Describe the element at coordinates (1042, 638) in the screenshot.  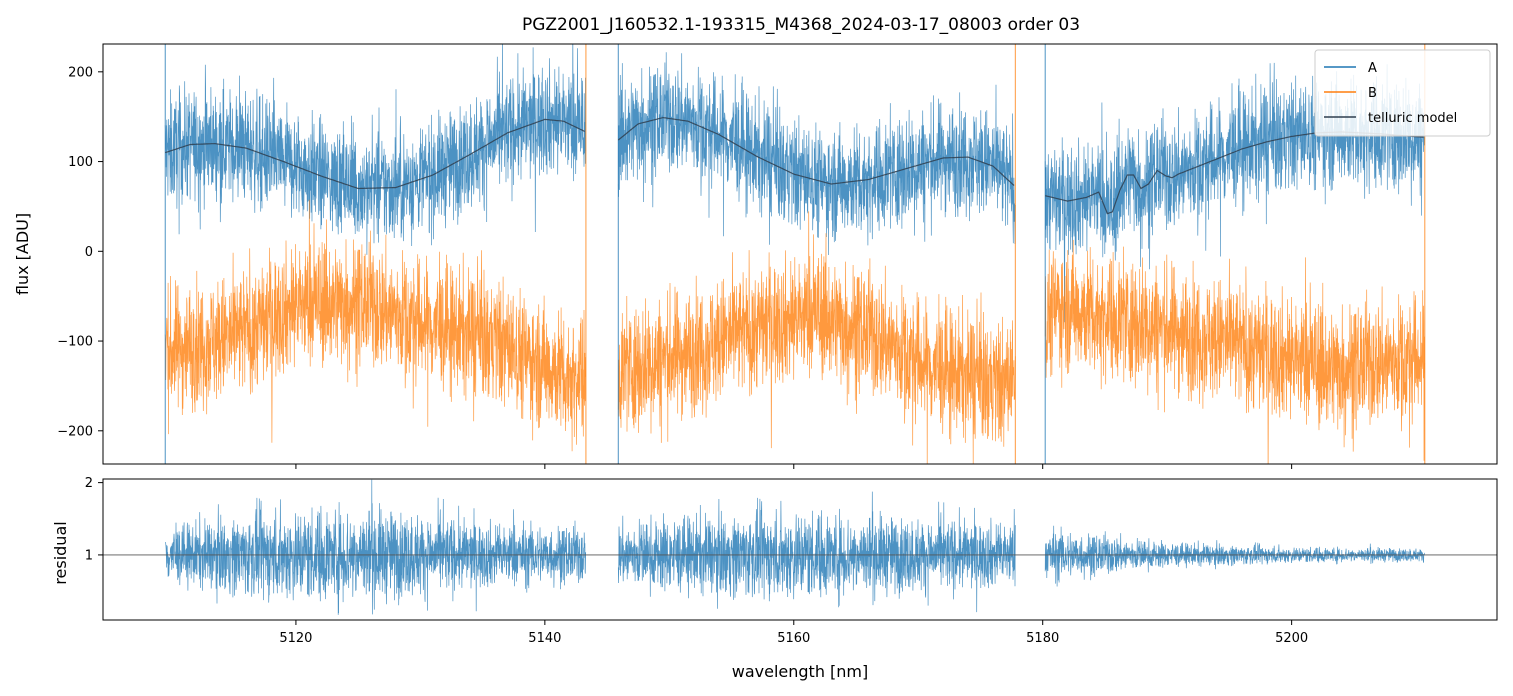
I see `x-tick-label: 5180` at that location.